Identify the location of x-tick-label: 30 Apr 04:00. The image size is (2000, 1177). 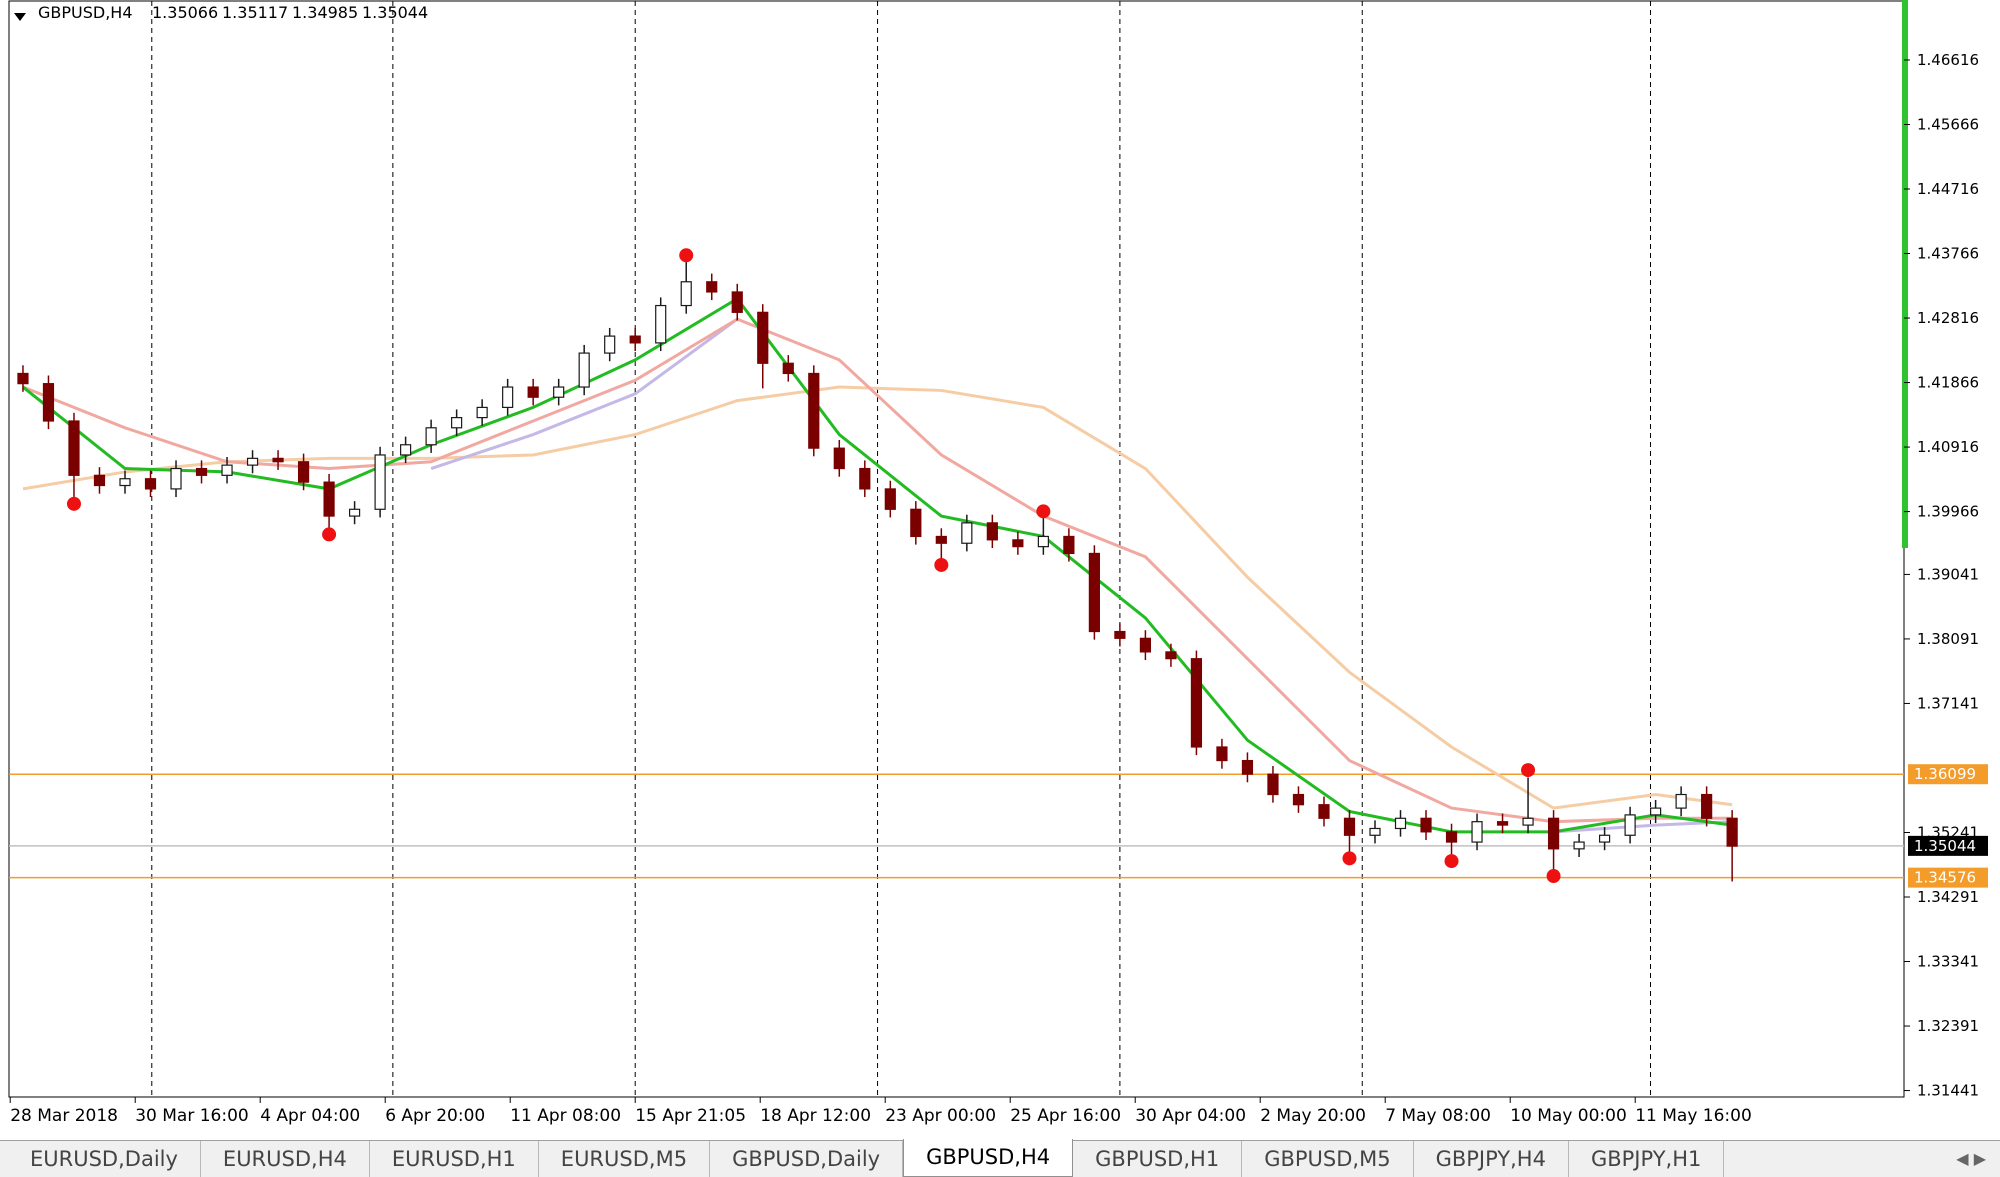
(1190, 1116).